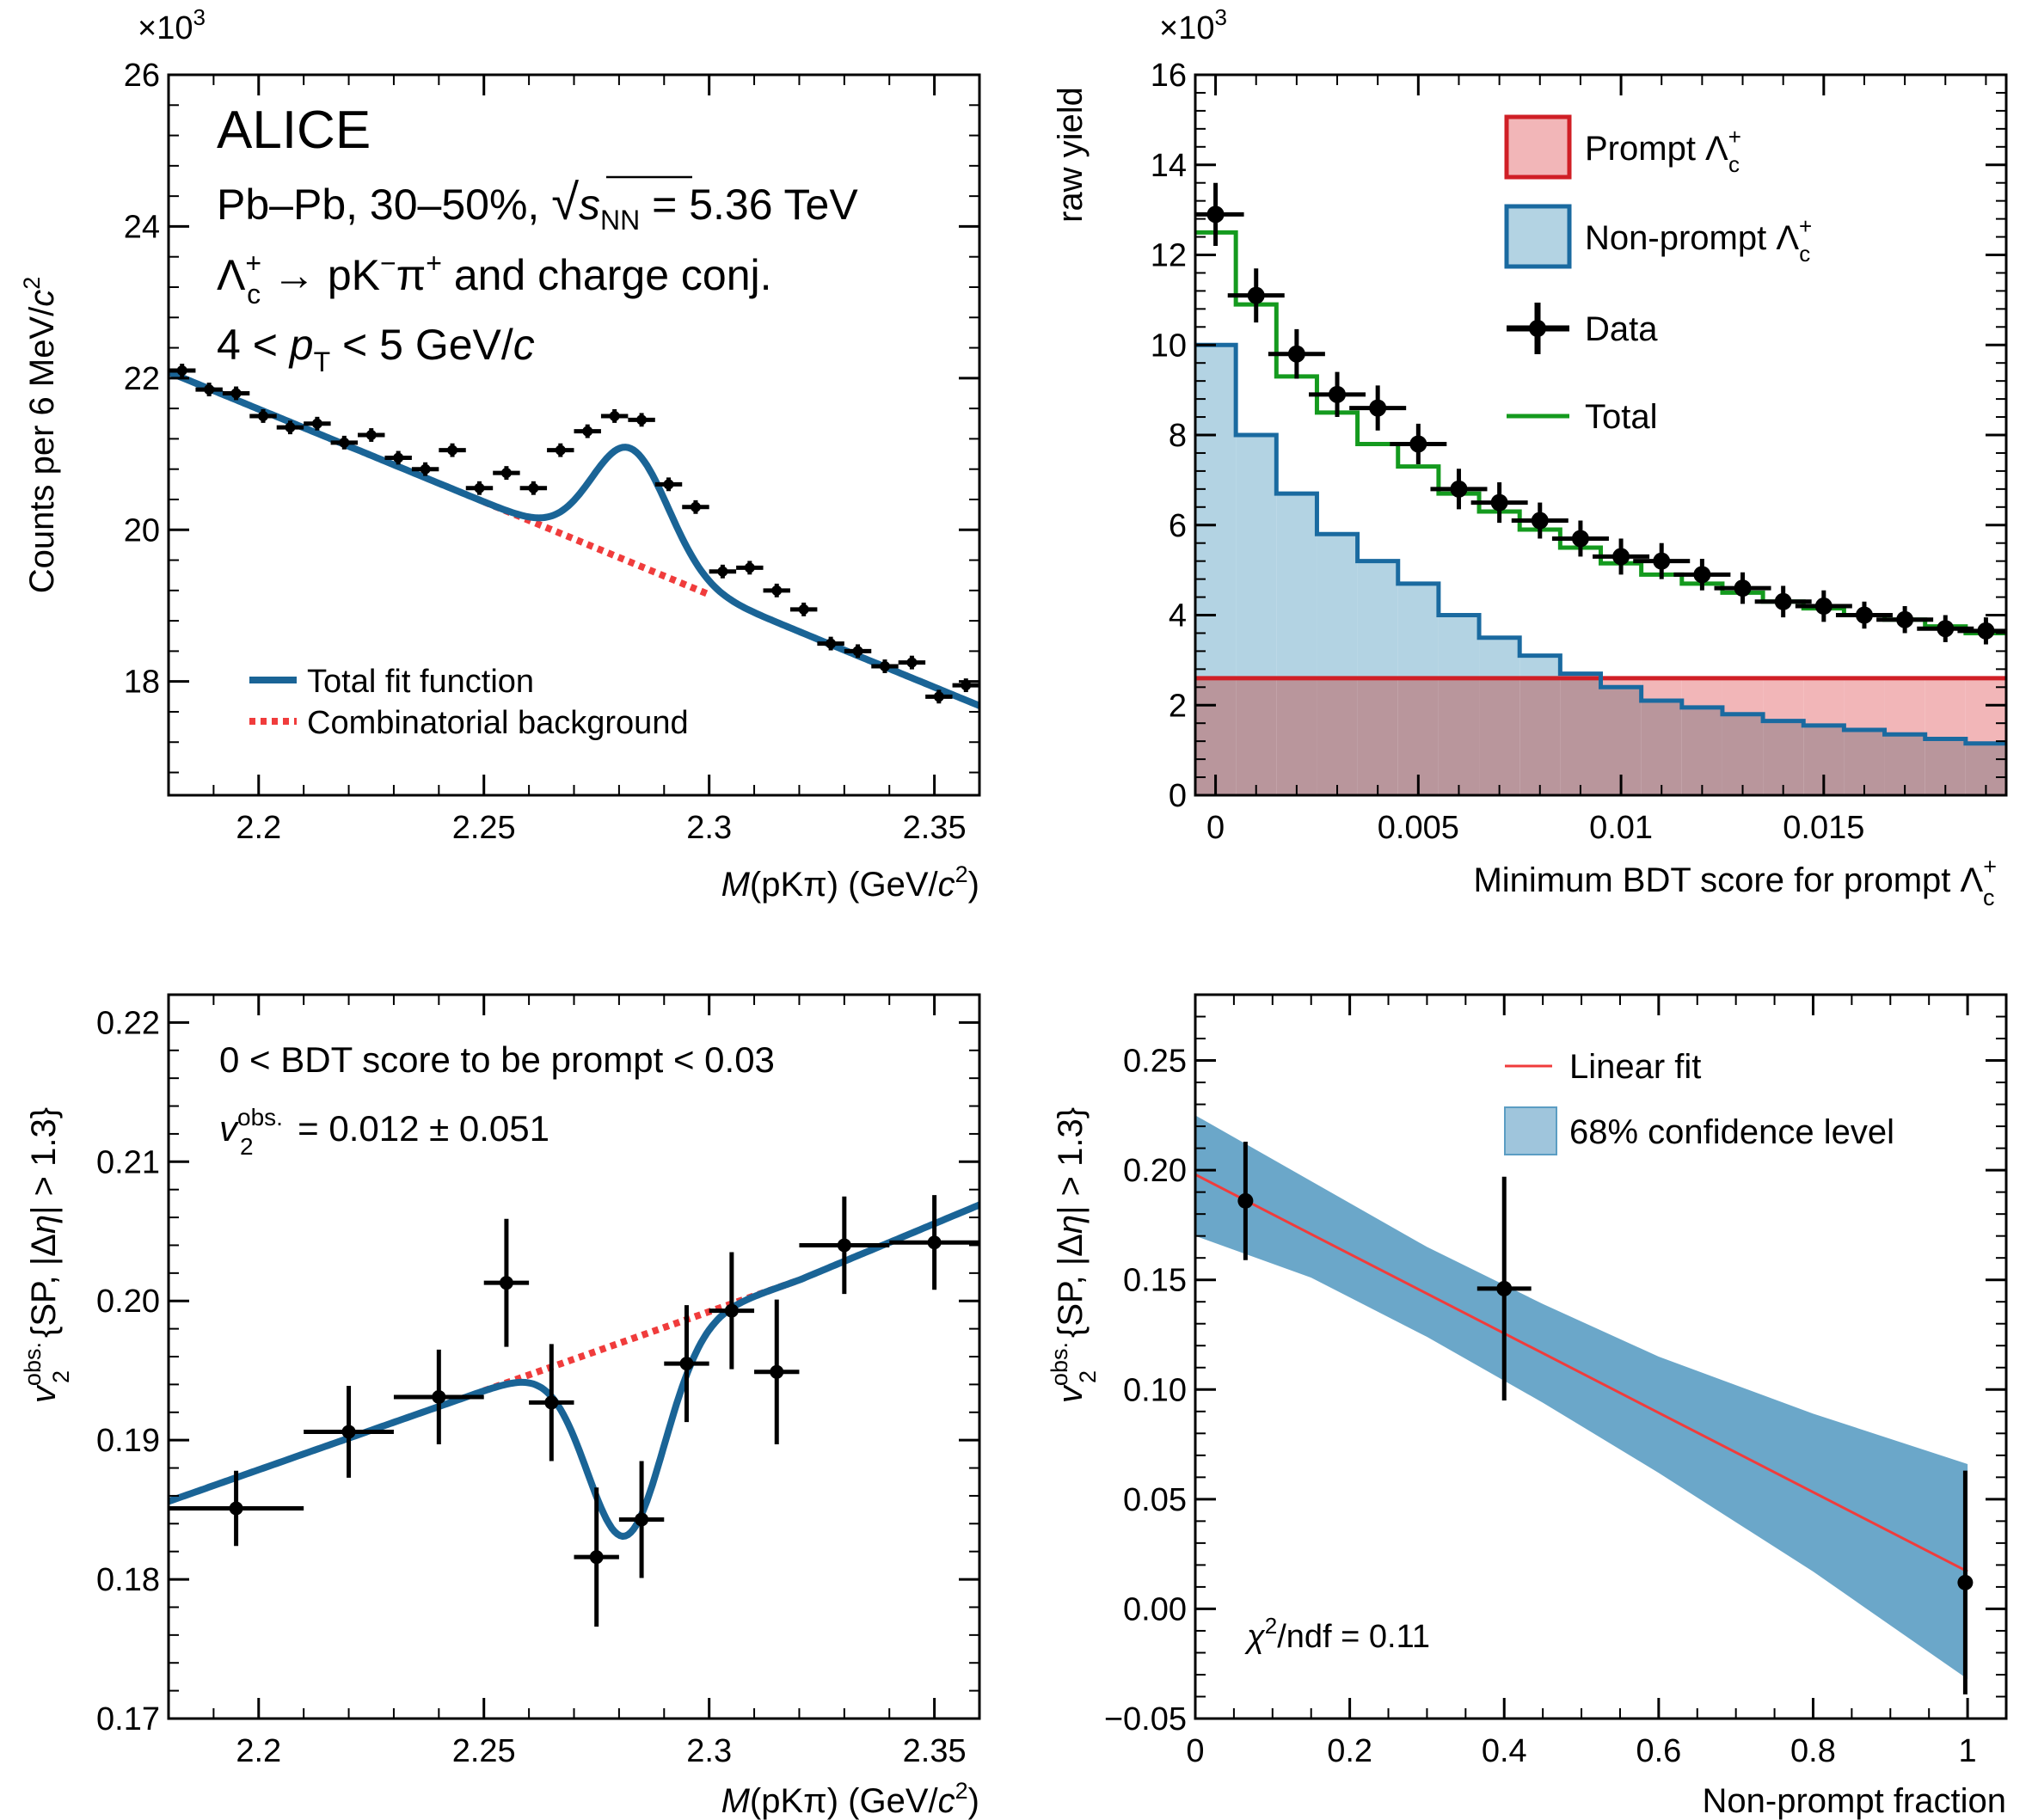 This screenshot has width=2032, height=1820. I want to click on mass-y-tick-label: 24, so click(142, 227).